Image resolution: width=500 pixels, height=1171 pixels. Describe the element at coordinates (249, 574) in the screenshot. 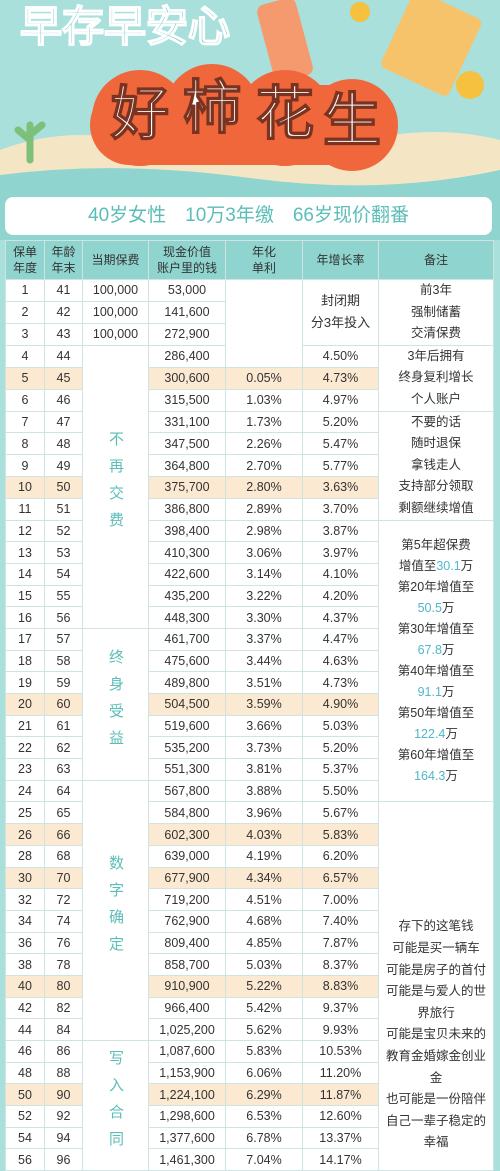

I see `table-row: 14 54 422,600 3.14% 4.10%` at that location.